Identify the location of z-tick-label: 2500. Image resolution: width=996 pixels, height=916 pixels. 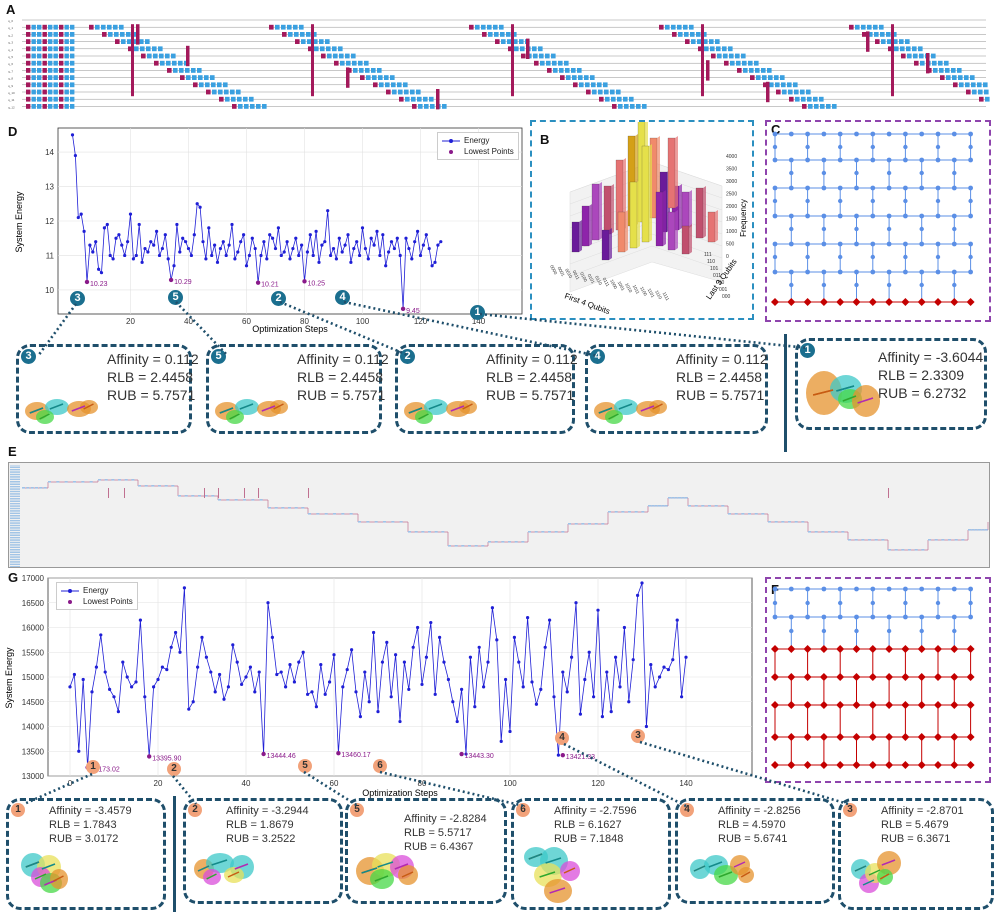
(731, 195).